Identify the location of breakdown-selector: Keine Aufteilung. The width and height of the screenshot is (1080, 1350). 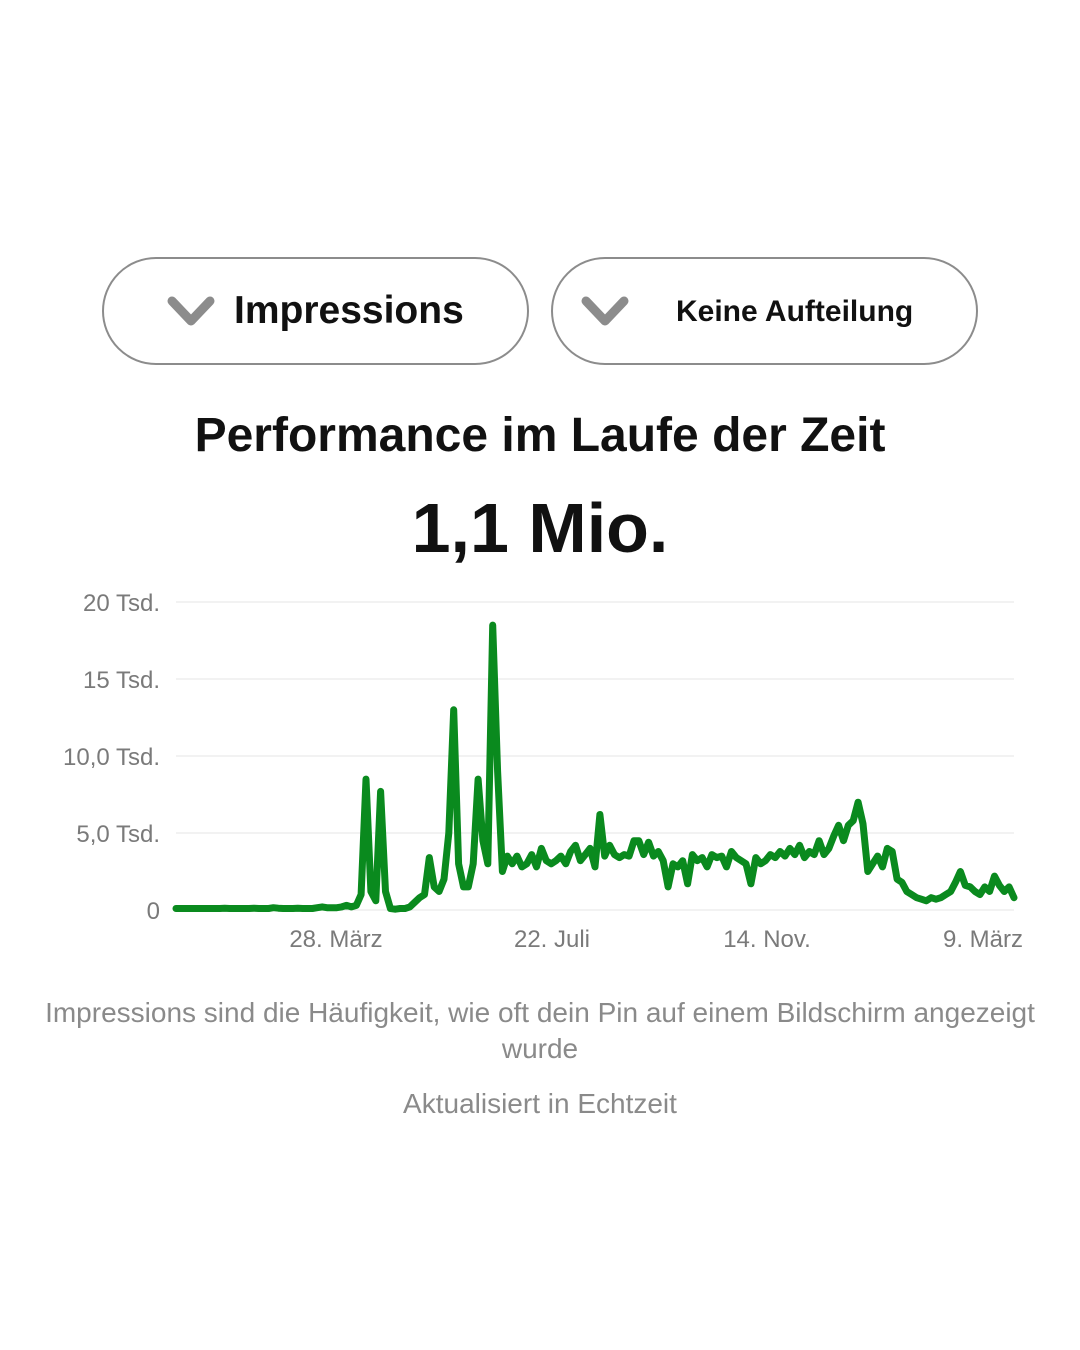
(764, 311).